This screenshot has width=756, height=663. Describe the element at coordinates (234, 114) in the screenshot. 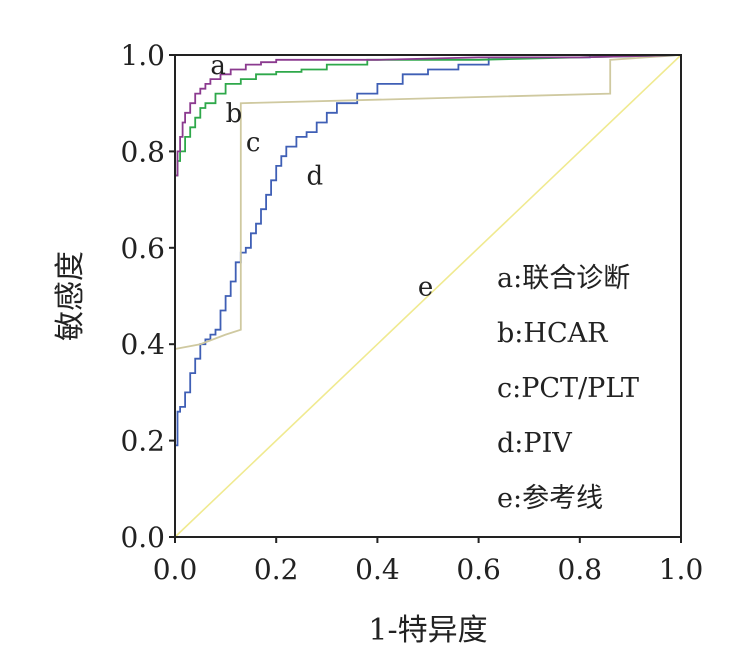

I see `curve-label-b: b` at that location.